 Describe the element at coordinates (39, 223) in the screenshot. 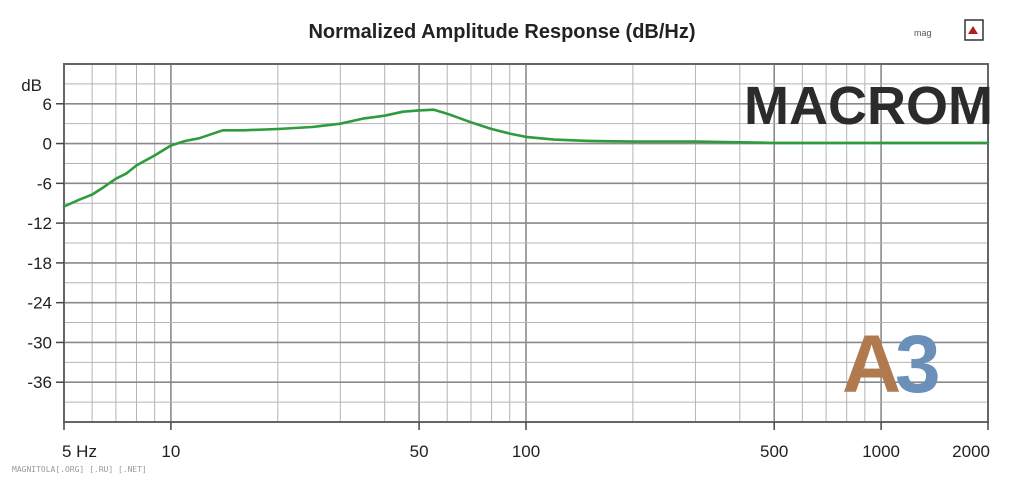

I see `y-tick-label: -12` at that location.